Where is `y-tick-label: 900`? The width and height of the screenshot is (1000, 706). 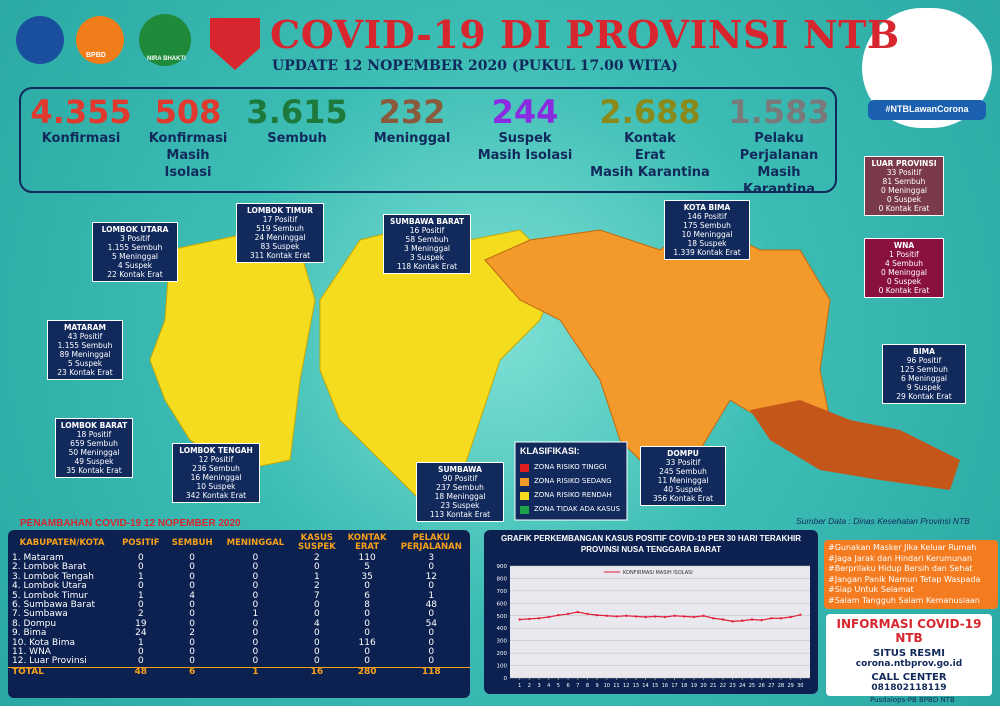
y-tick-label: 900 is located at coordinates (502, 567).